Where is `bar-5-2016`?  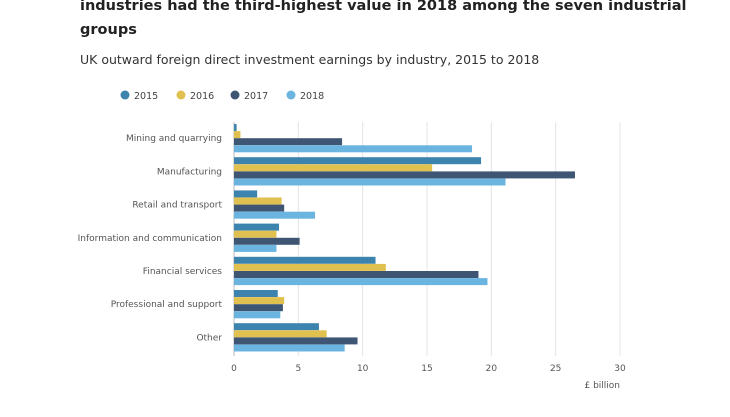
bar-5-2016 is located at coordinates (259, 301).